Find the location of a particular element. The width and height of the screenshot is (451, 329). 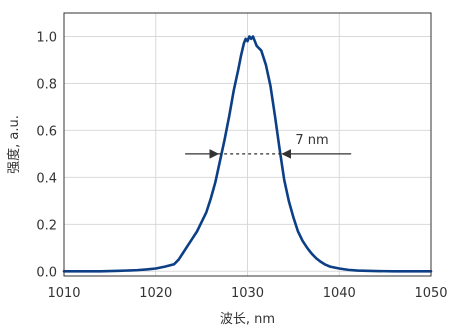

fwhm-label: 7 nm is located at coordinates (311, 140).